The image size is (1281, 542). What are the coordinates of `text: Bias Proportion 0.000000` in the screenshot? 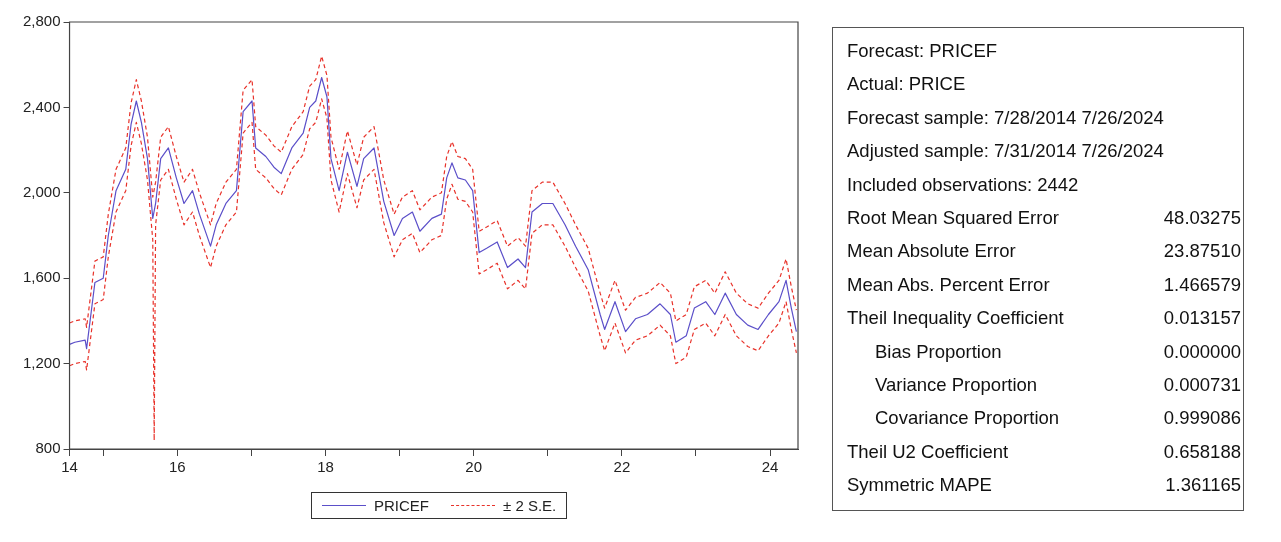 It's located at (1058, 351).